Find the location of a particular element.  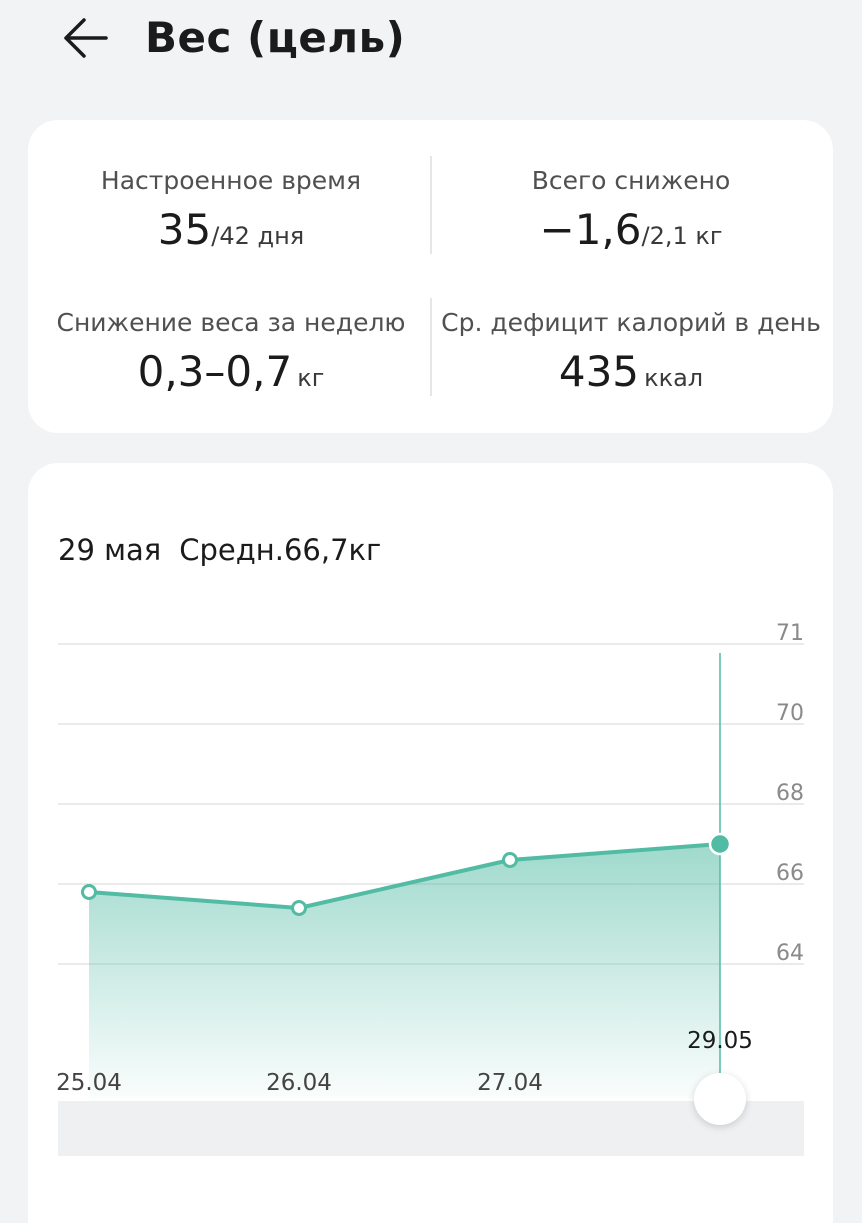

configured-time-days: 35 is located at coordinates (184, 229).